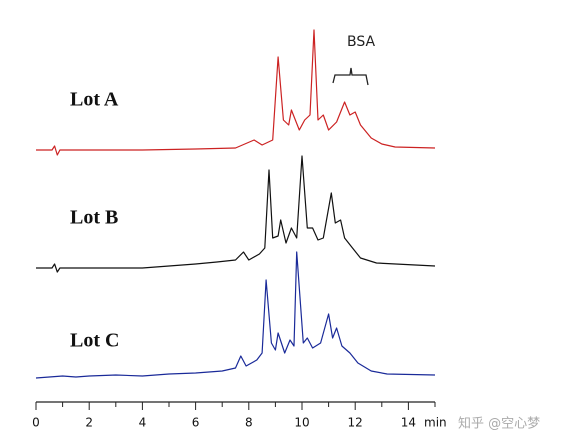 The height and width of the screenshot is (447, 579). Describe the element at coordinates (355, 423) in the screenshot. I see `x-tick-label: 12` at that location.